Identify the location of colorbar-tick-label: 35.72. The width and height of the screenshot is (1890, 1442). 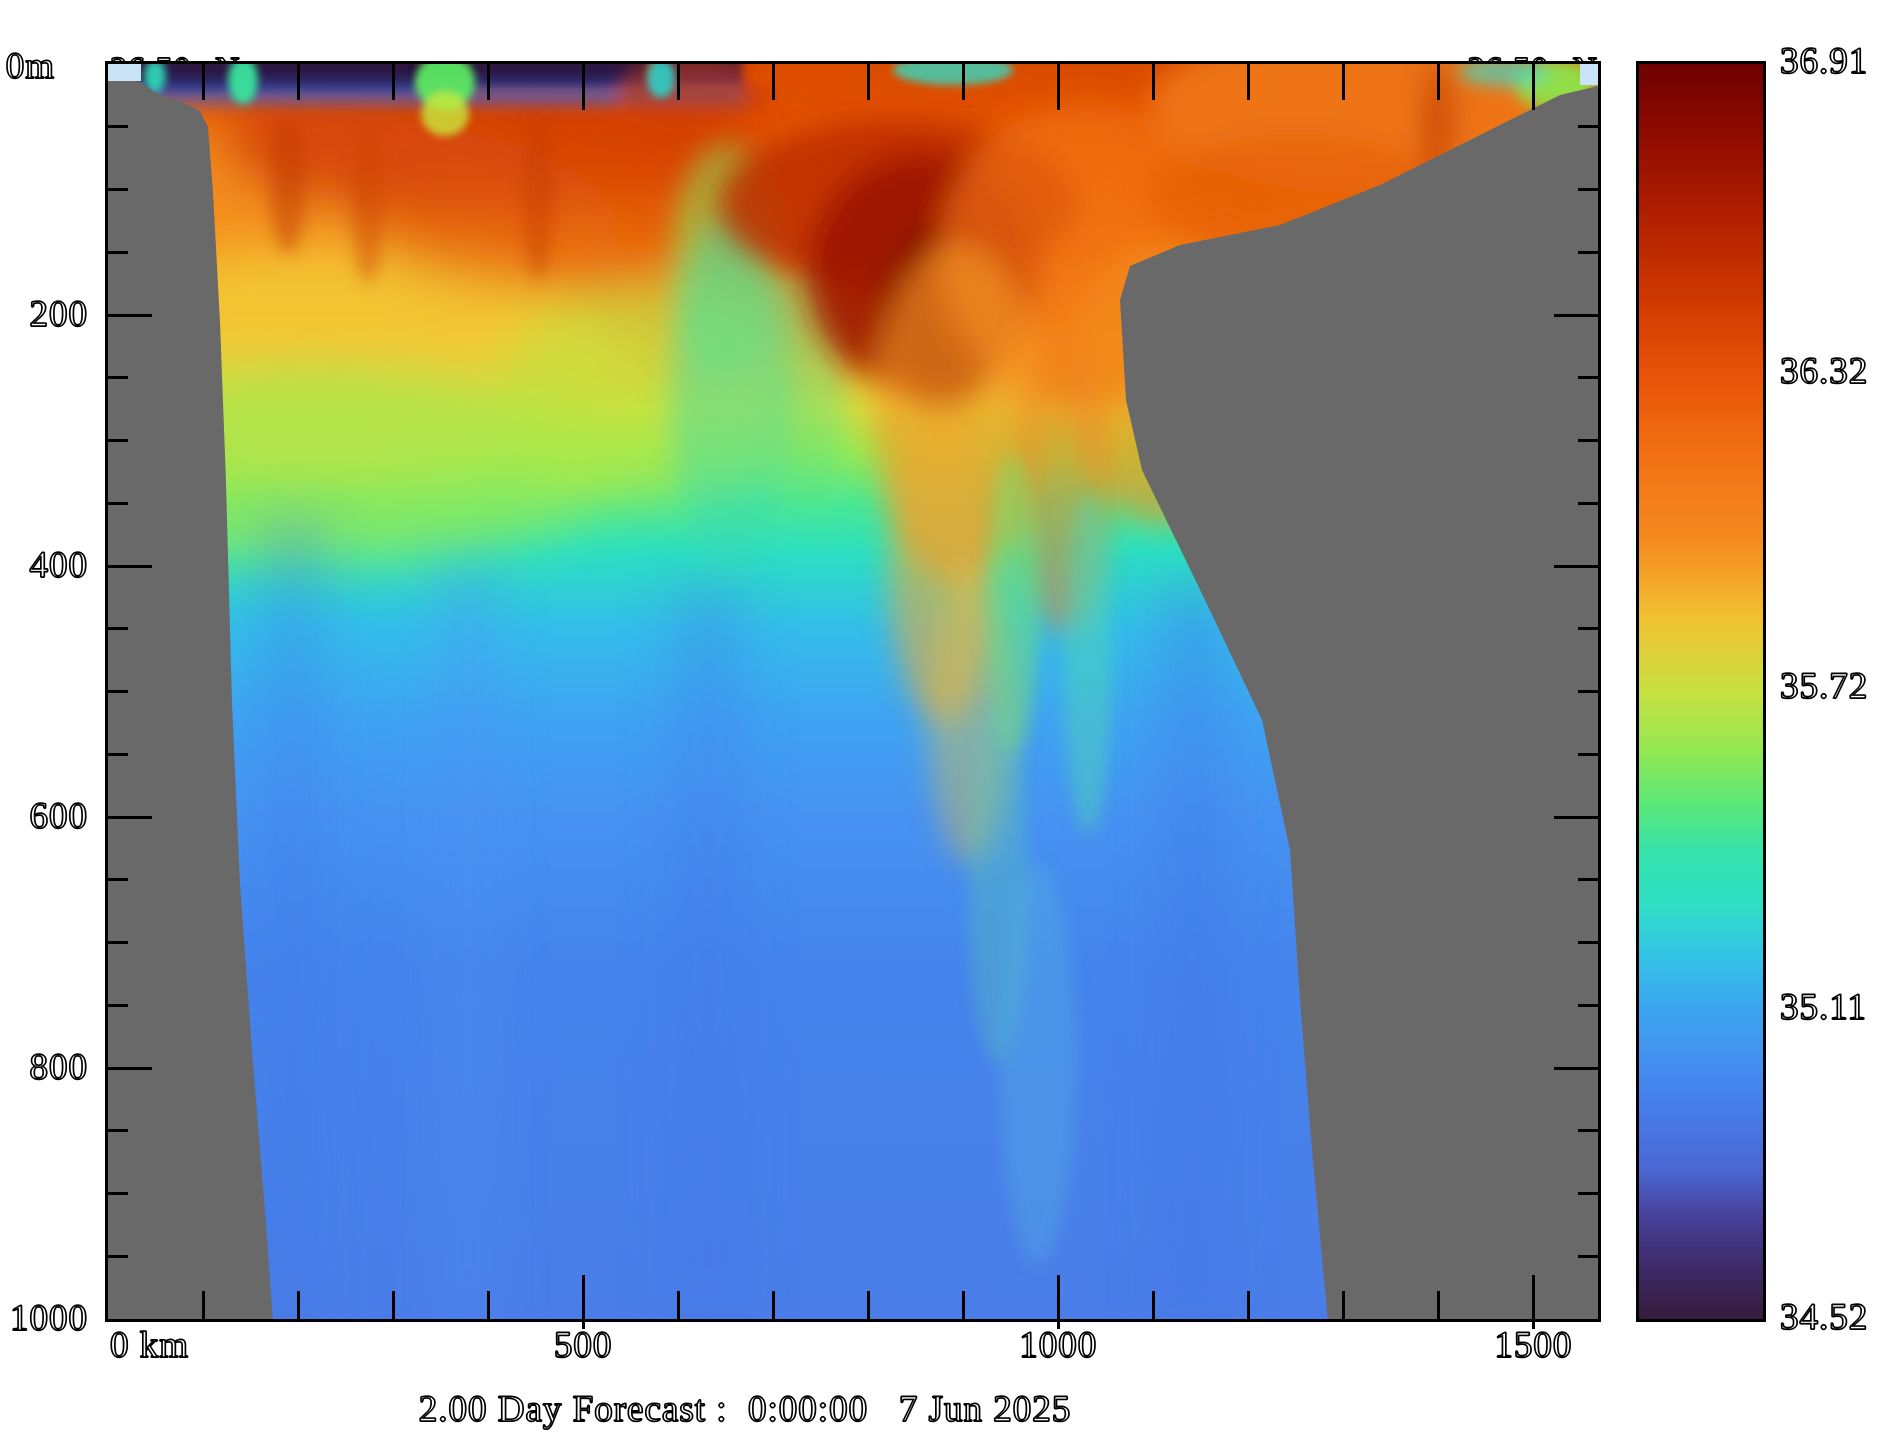
(1824, 687).